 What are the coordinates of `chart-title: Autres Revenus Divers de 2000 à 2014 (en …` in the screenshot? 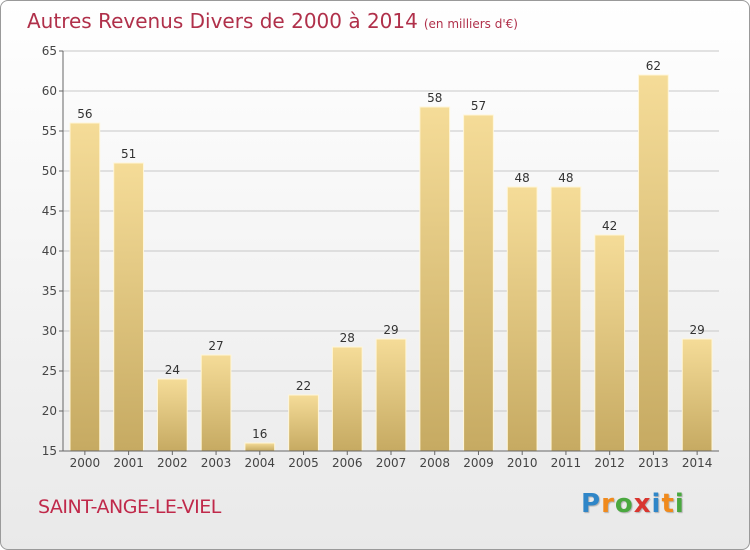 It's located at (272, 21).